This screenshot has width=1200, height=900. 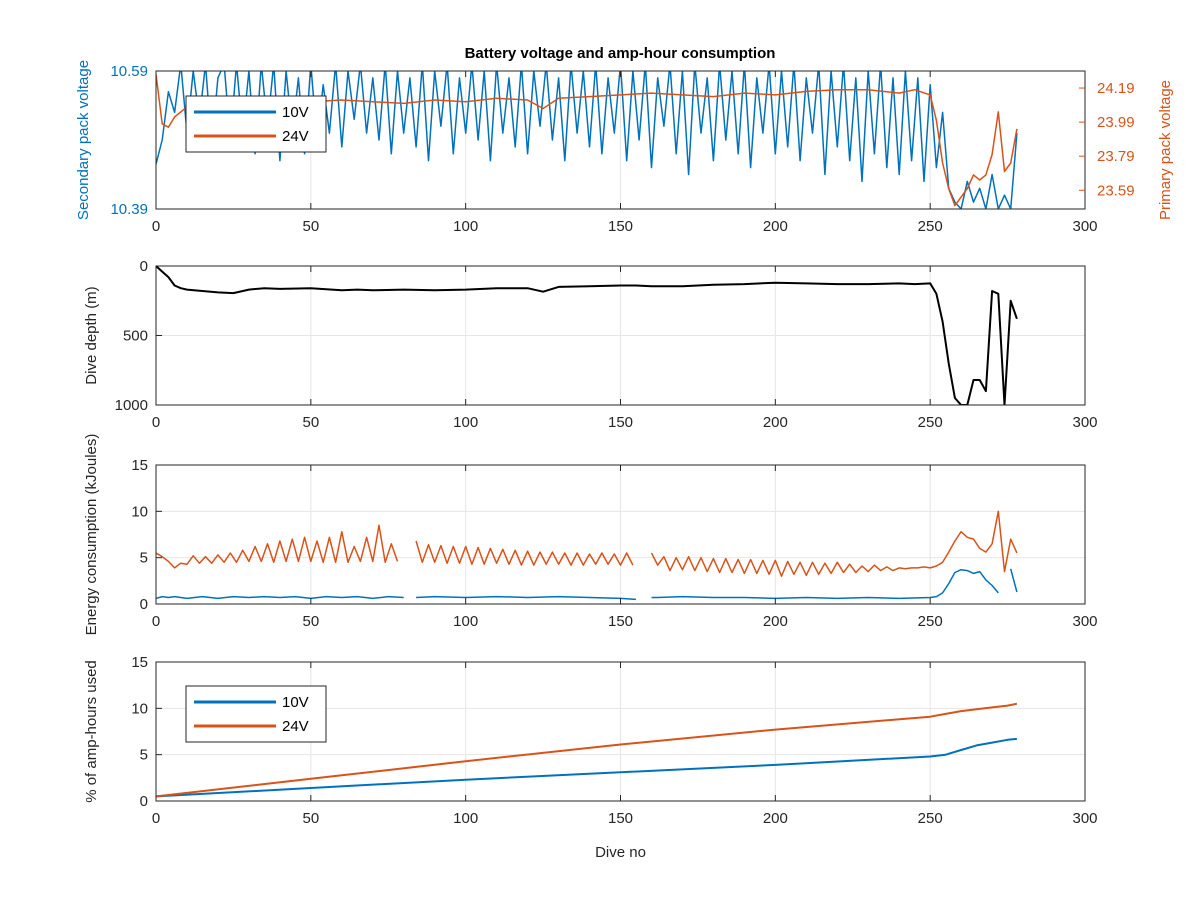 I want to click on y-axis-label: Energy consumption (kJoules), so click(x=91, y=535).